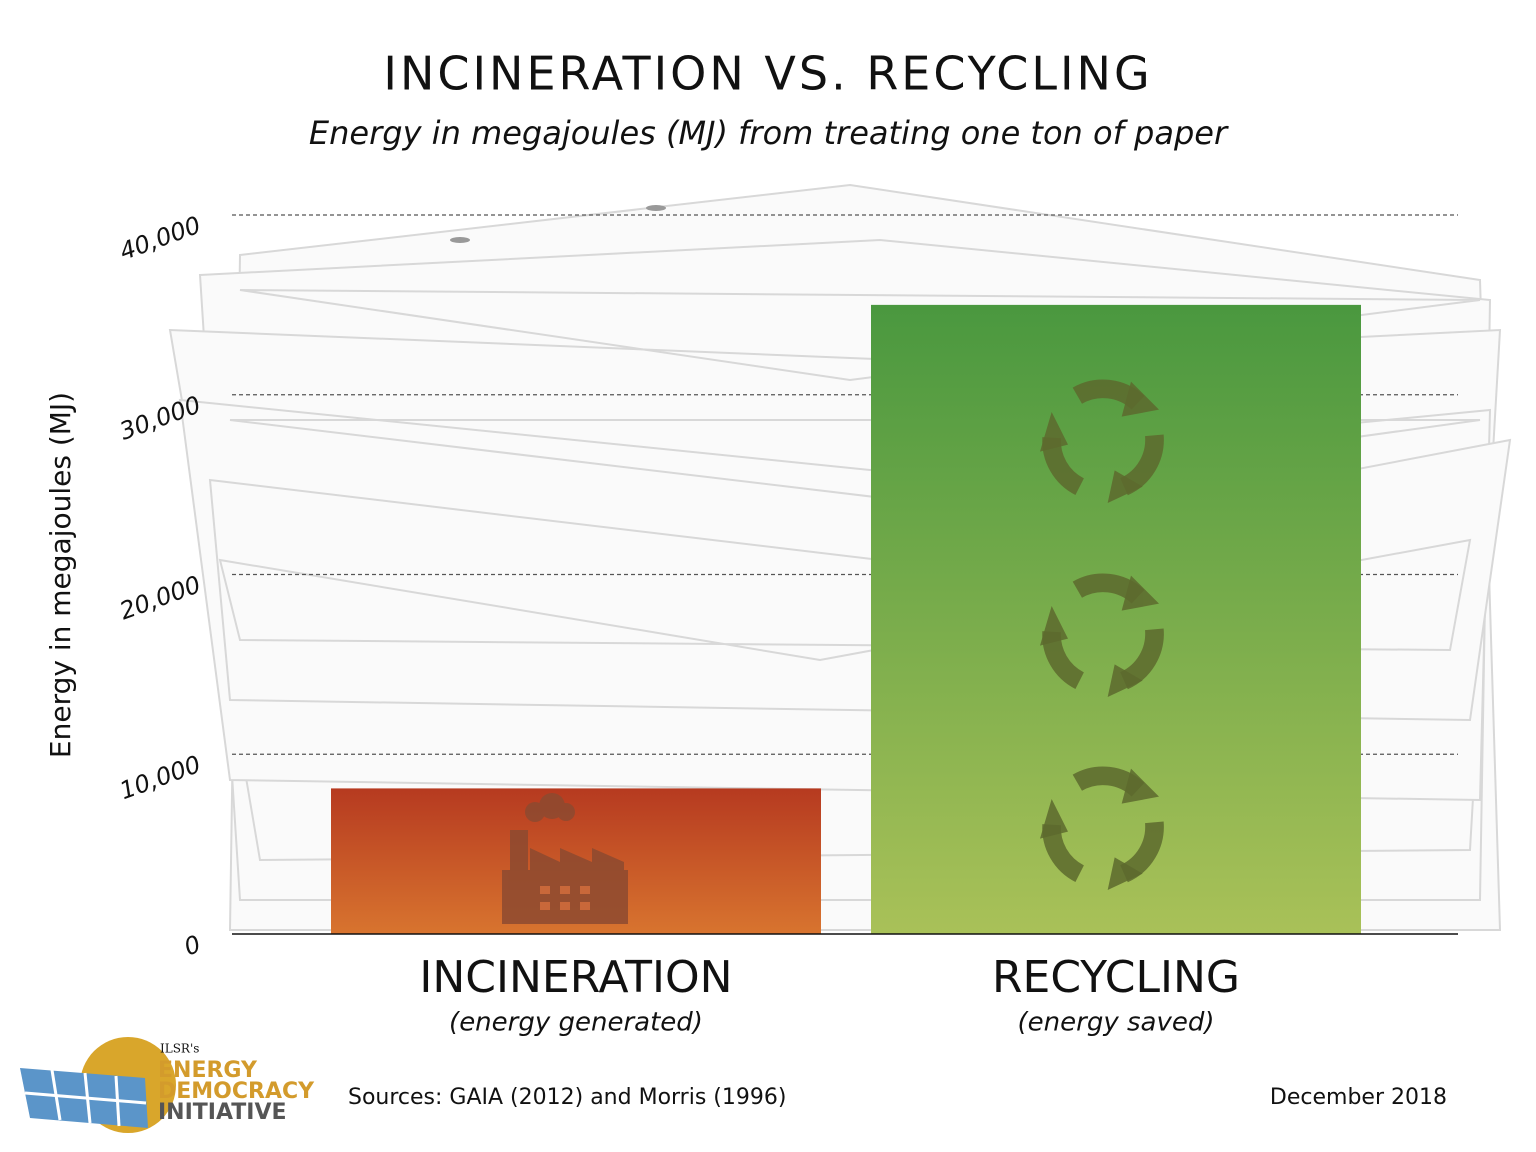 This screenshot has height=1152, width=1536. Describe the element at coordinates (575, 977) in the screenshot. I see `x-tick-label: INCINERATION` at that location.